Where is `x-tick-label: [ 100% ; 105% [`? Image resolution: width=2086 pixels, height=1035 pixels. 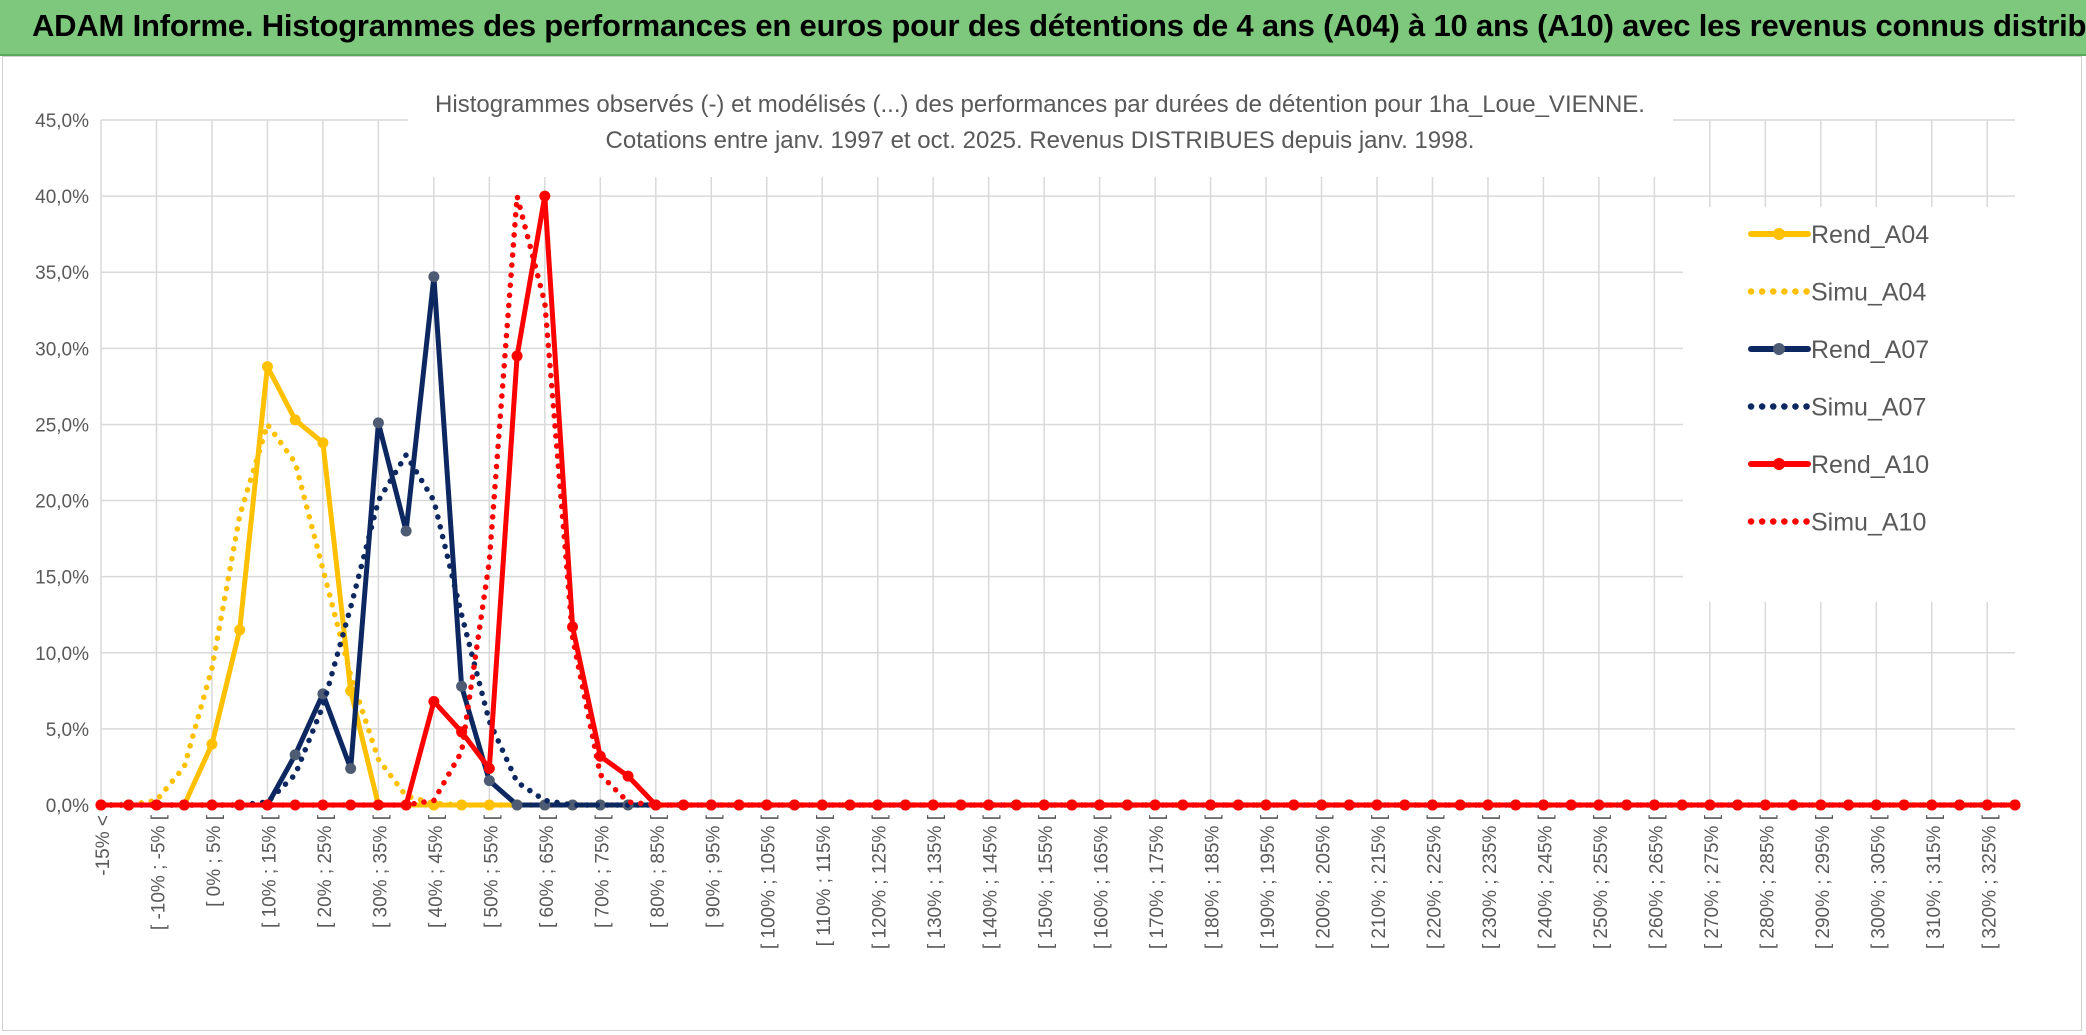
x-tick-label: [ 100% ; 105% [ is located at coordinates (769, 881).